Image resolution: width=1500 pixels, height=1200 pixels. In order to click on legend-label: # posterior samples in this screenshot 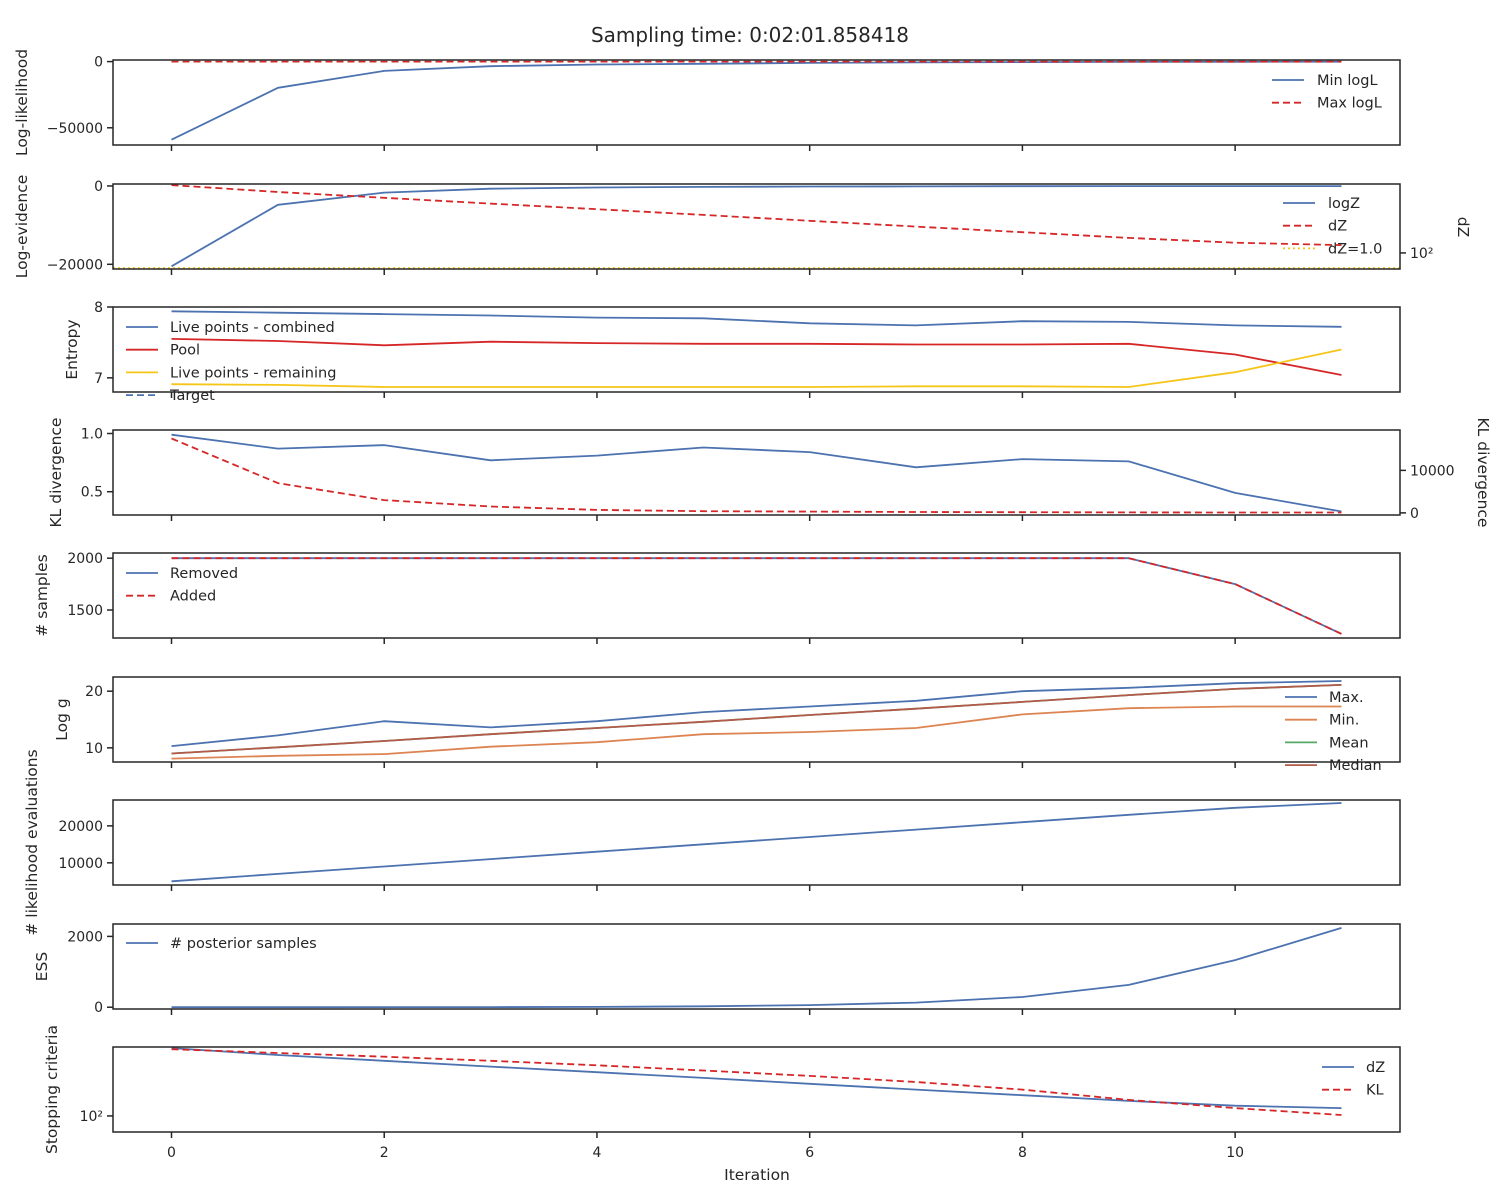, I will do `click(243, 944)`.